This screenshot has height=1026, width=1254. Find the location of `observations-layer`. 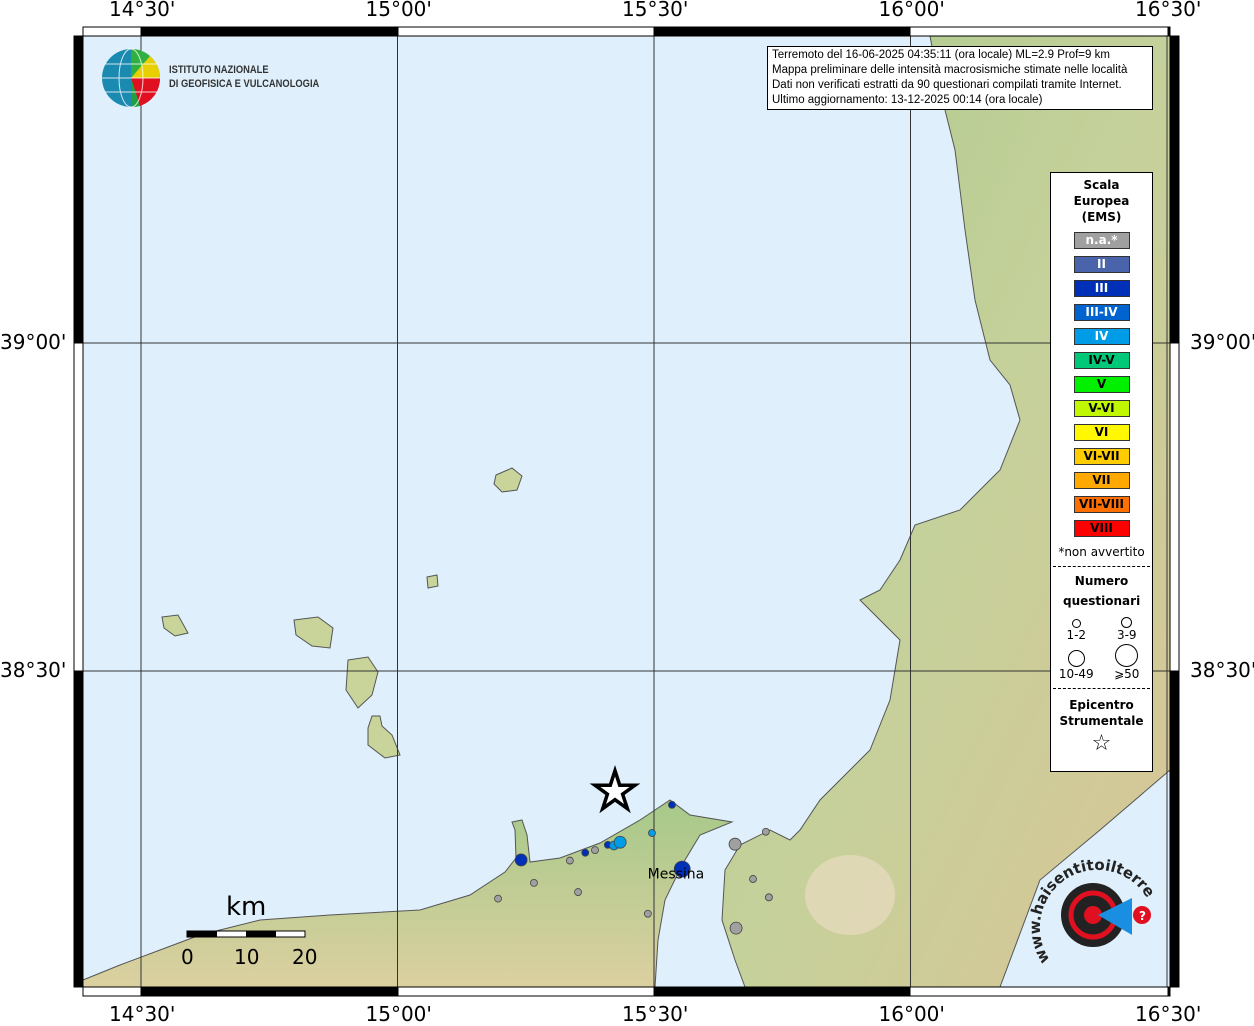

observations-layer is located at coordinates (633, 867).